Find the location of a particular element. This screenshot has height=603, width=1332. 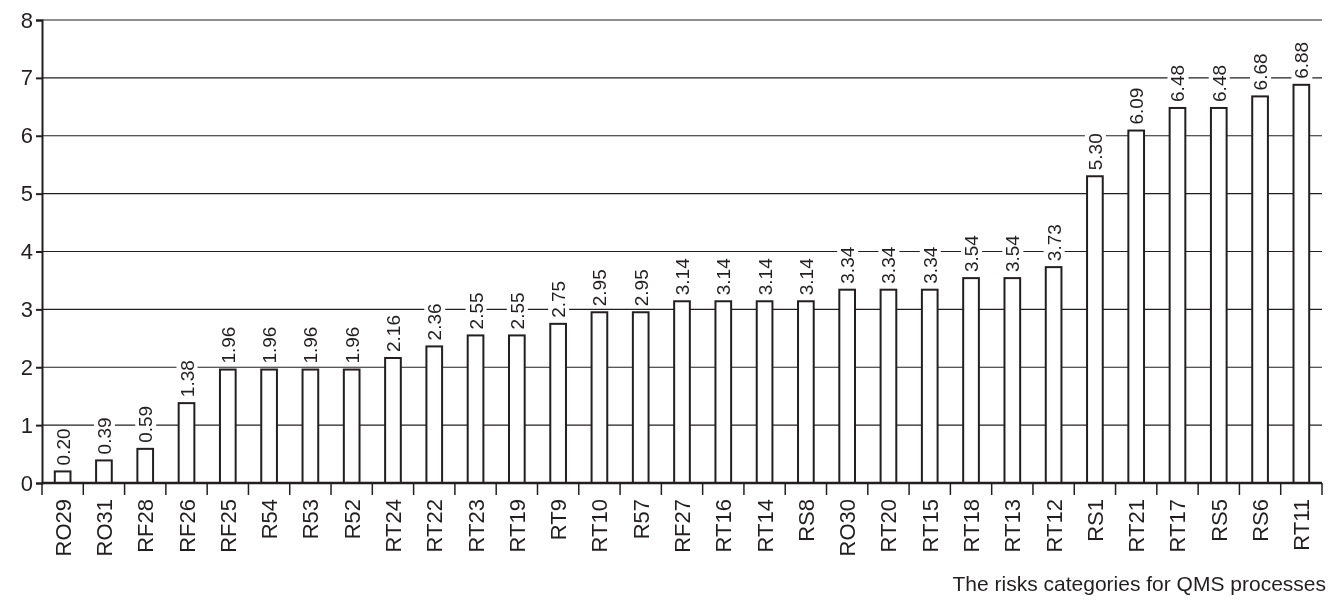

y-tick-label: 5 is located at coordinates (26, 194).